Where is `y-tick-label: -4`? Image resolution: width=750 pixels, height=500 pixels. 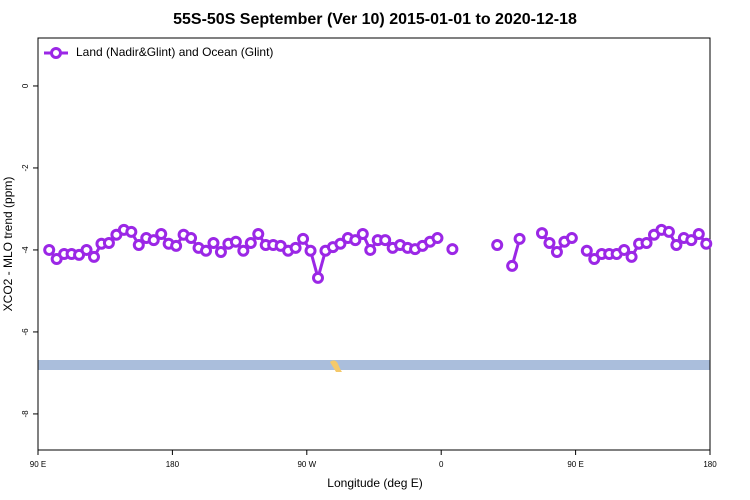
y-tick-label: -4 is located at coordinates (25, 250).